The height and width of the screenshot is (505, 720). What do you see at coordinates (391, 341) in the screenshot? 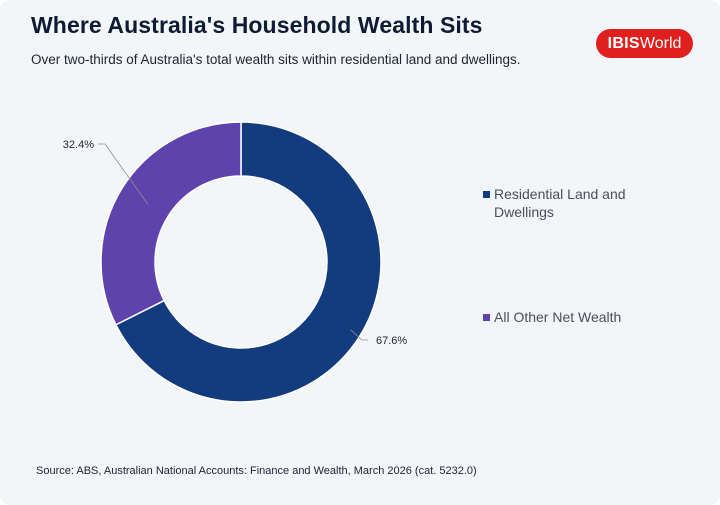
I see `data-label-residential: 67.6%` at bounding box center [391, 341].